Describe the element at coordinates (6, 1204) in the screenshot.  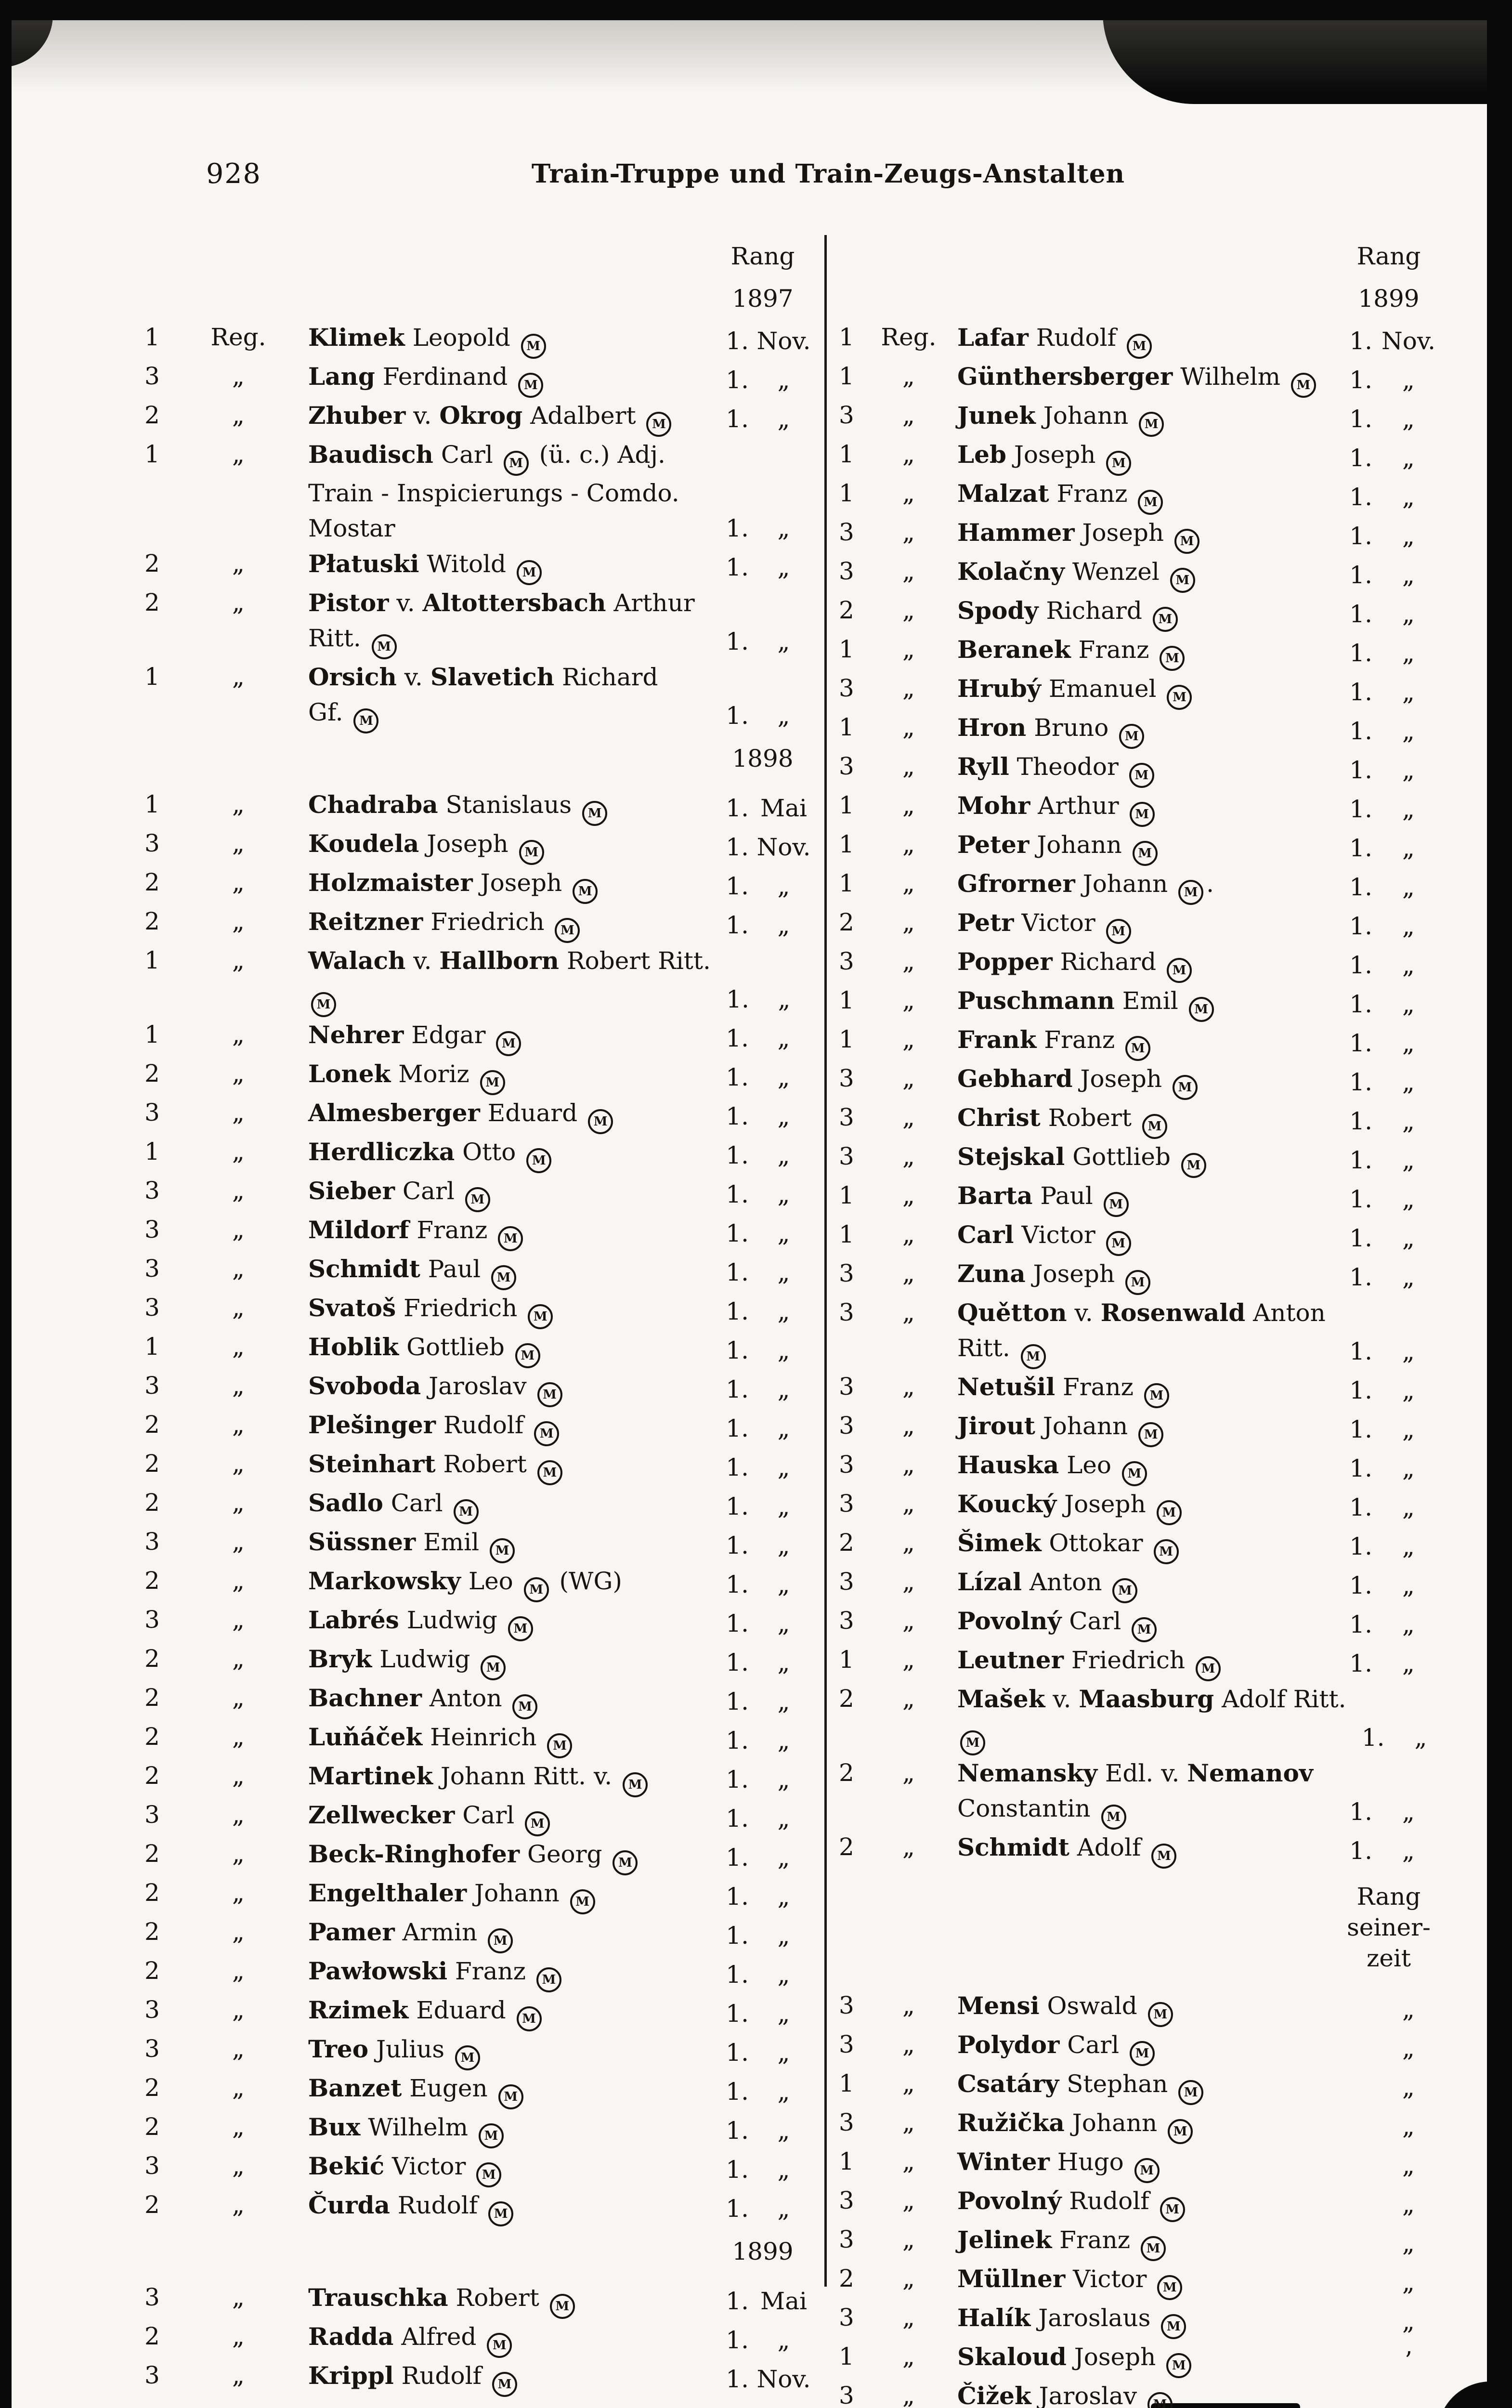
I see `scan-edge-left` at that location.